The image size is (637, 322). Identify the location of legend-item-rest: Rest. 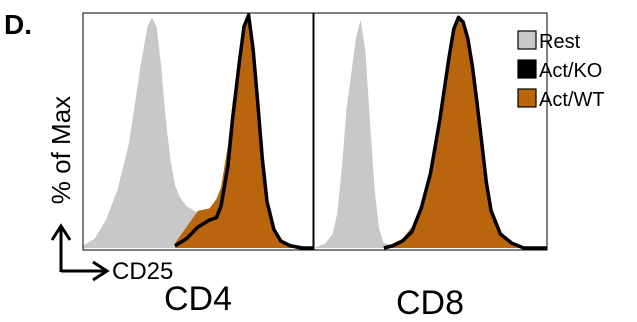
(549, 41).